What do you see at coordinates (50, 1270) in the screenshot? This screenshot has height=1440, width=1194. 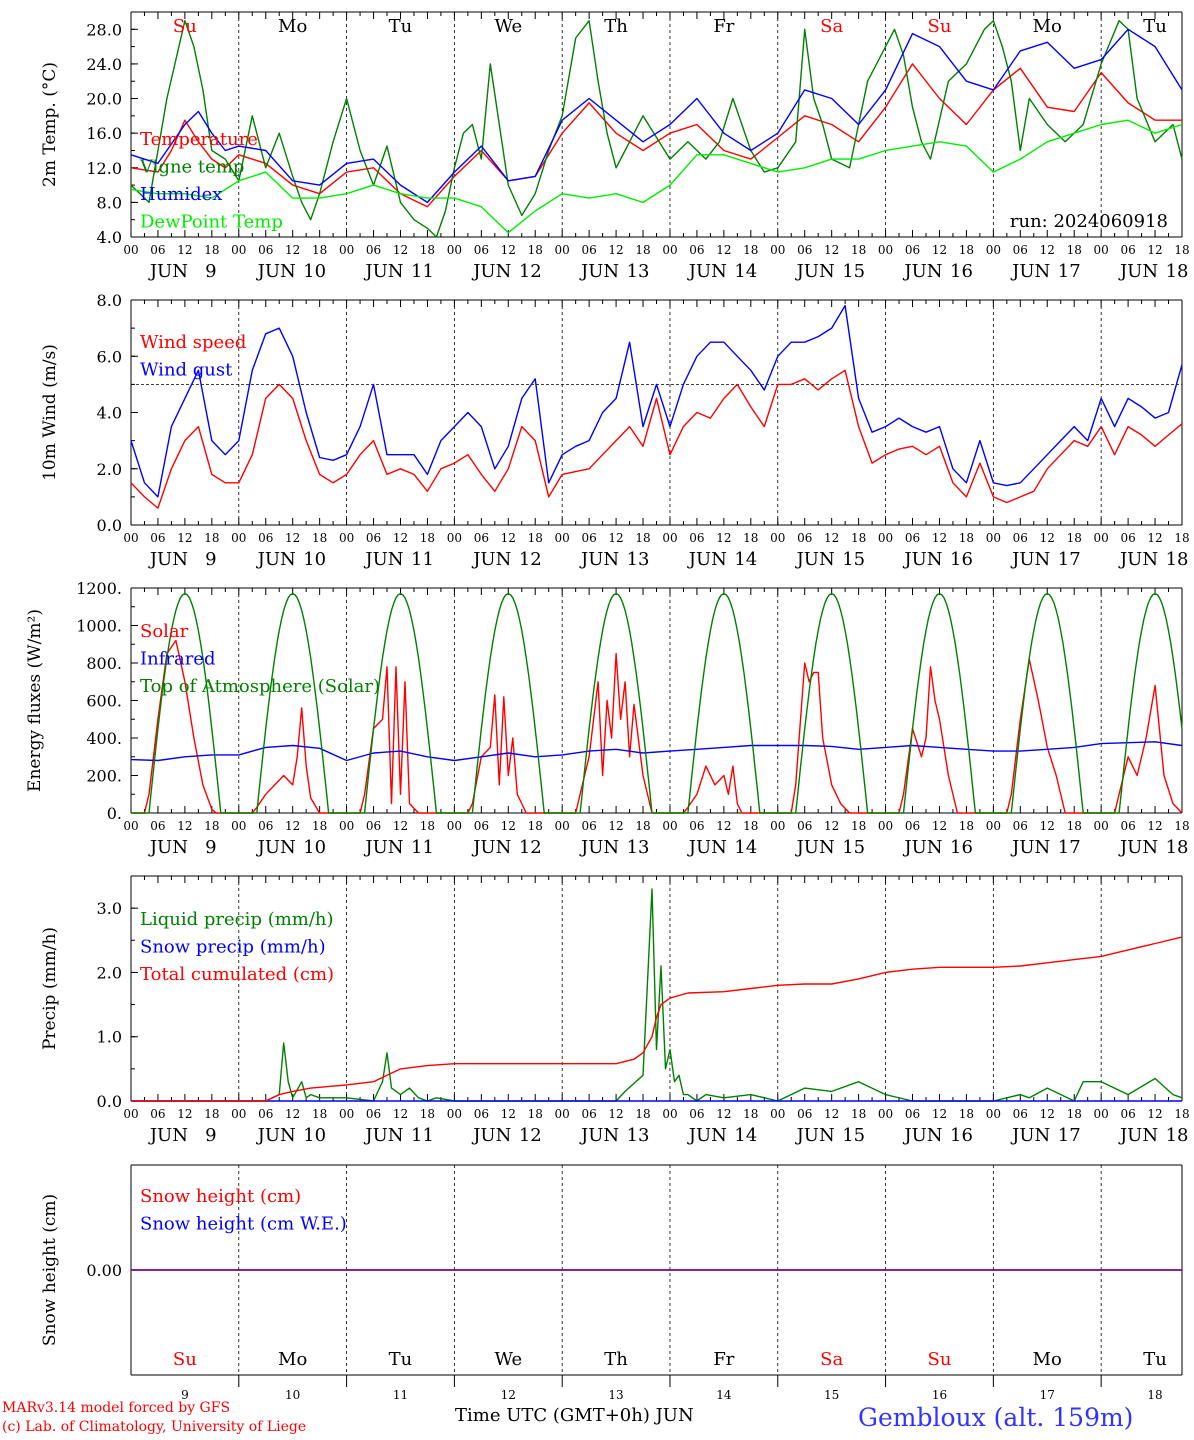 I see `y-axis-label: Snow height (cm)` at bounding box center [50, 1270].